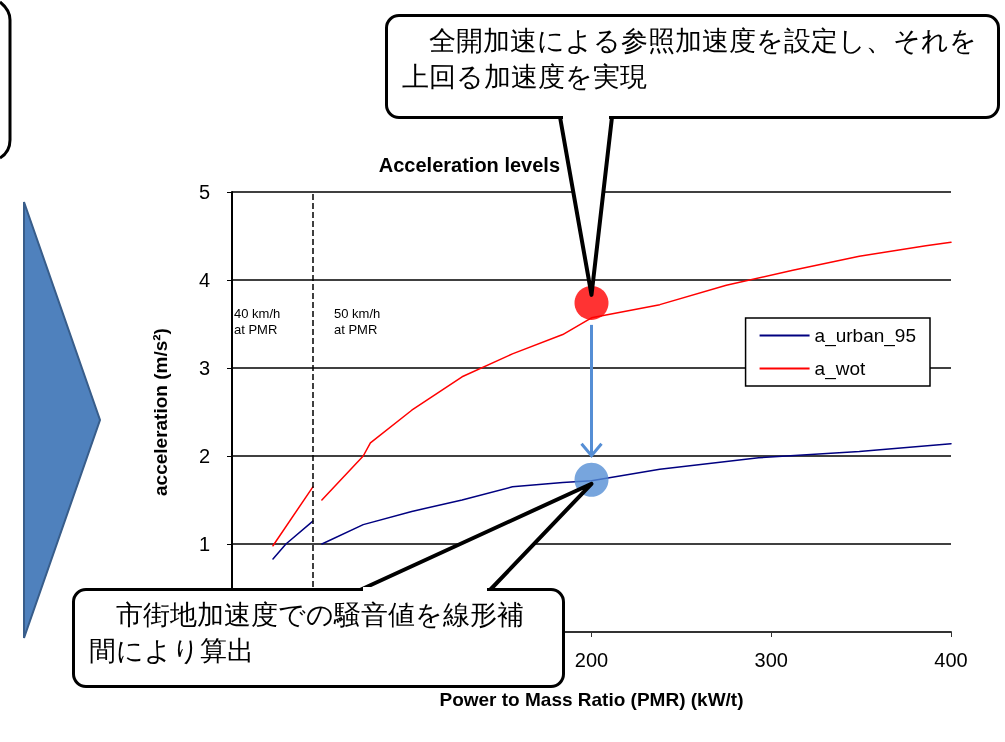  I want to click on x-tick-label: 200, so click(591, 660).